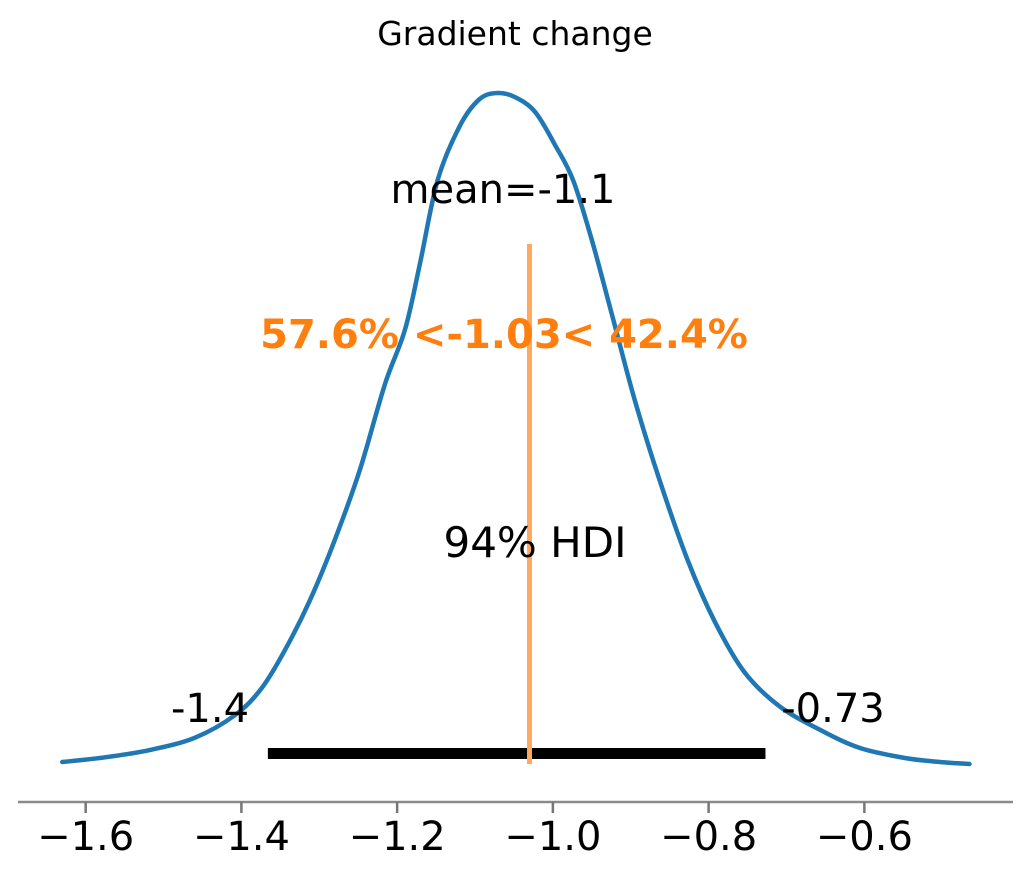 The height and width of the screenshot is (881, 1031). What do you see at coordinates (515, 33) in the screenshot?
I see `chart-title: Gradient change` at bounding box center [515, 33].